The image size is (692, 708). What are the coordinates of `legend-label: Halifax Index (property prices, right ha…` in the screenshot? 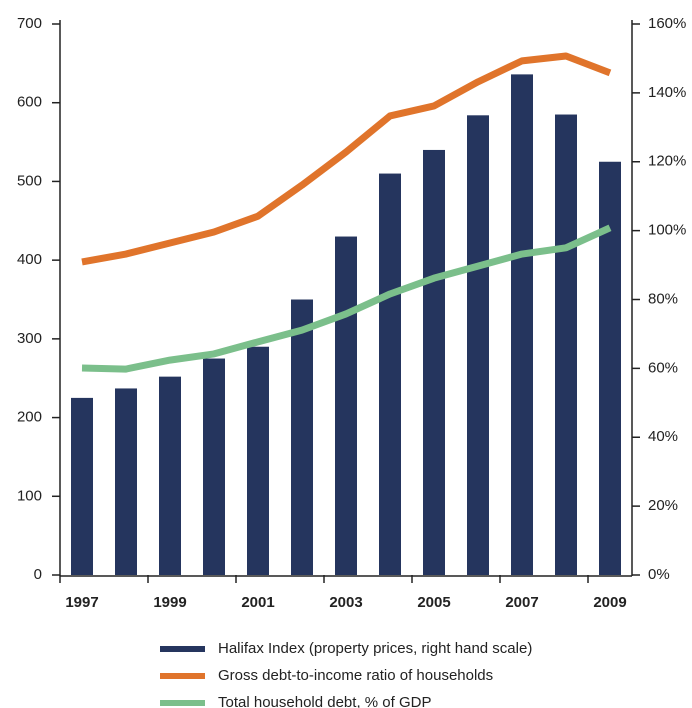 It's located at (375, 648).